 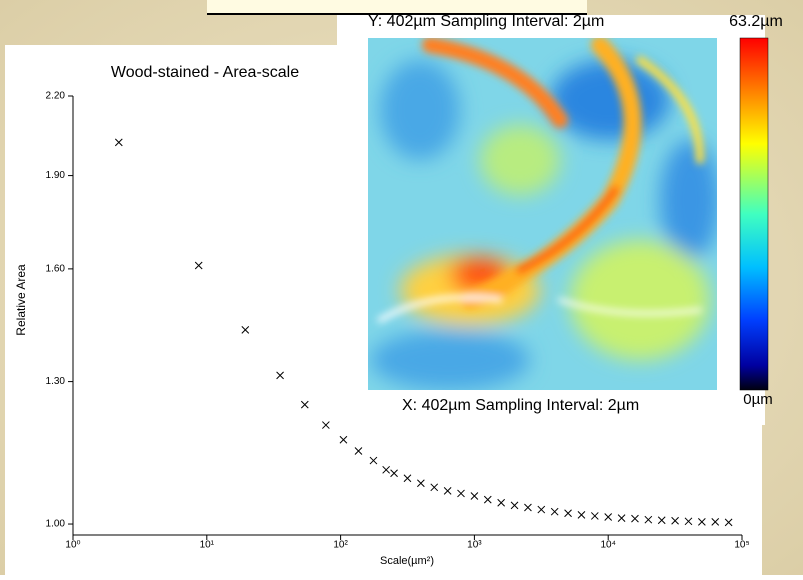 What do you see at coordinates (741, 545) in the screenshot?
I see `x-tick-label: 10⁵` at bounding box center [741, 545].